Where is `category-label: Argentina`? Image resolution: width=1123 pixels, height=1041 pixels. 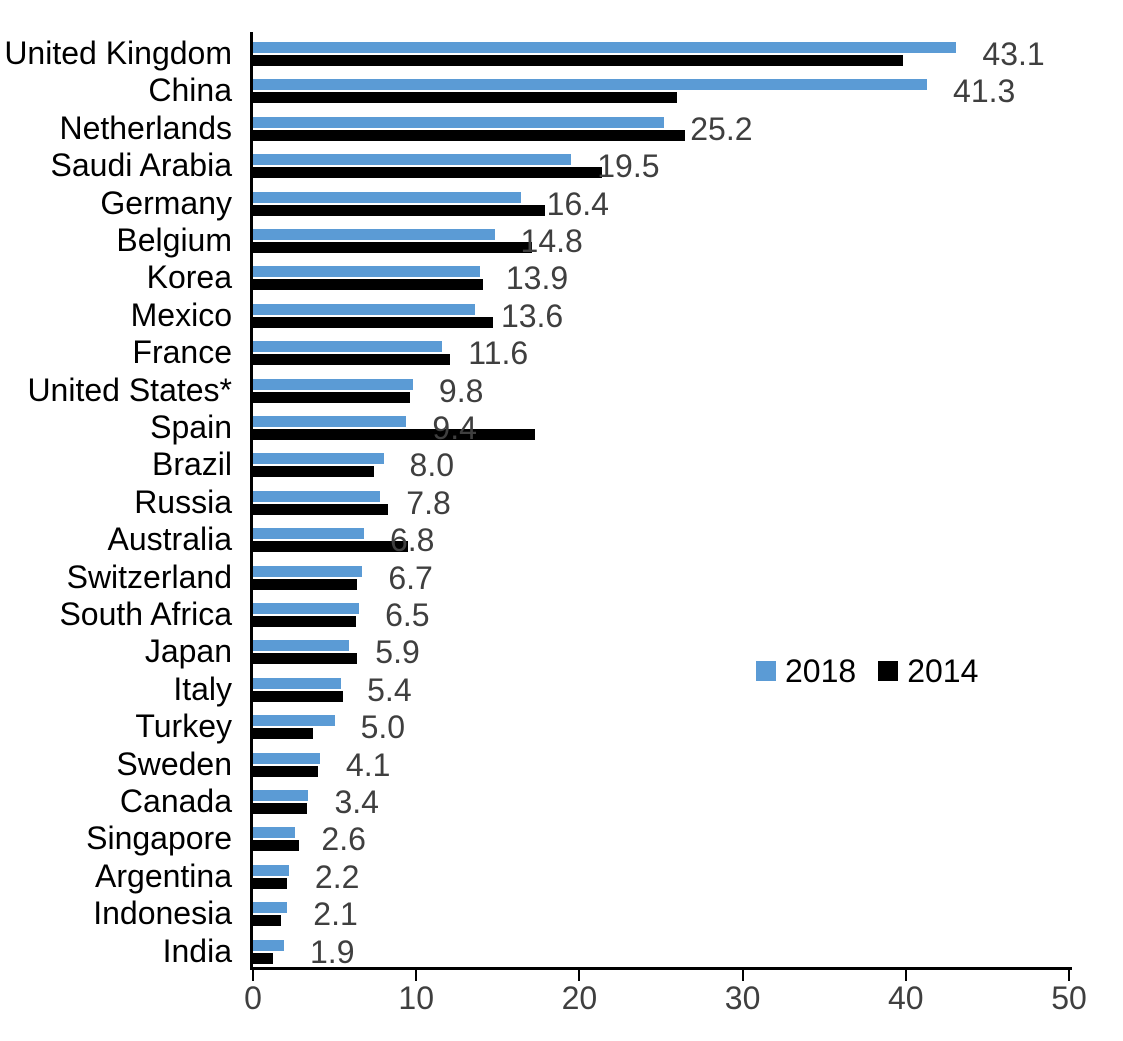
category-label: Argentina is located at coordinates (163, 875).